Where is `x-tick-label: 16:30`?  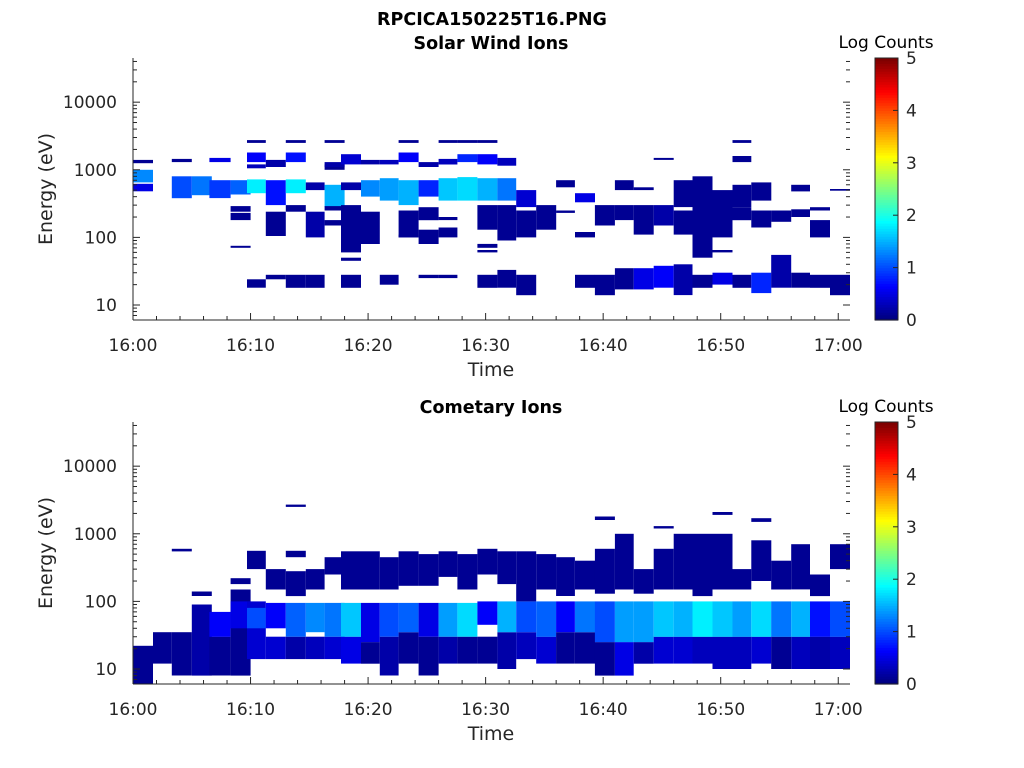
x-tick-label: 16:30 is located at coordinates (485, 710).